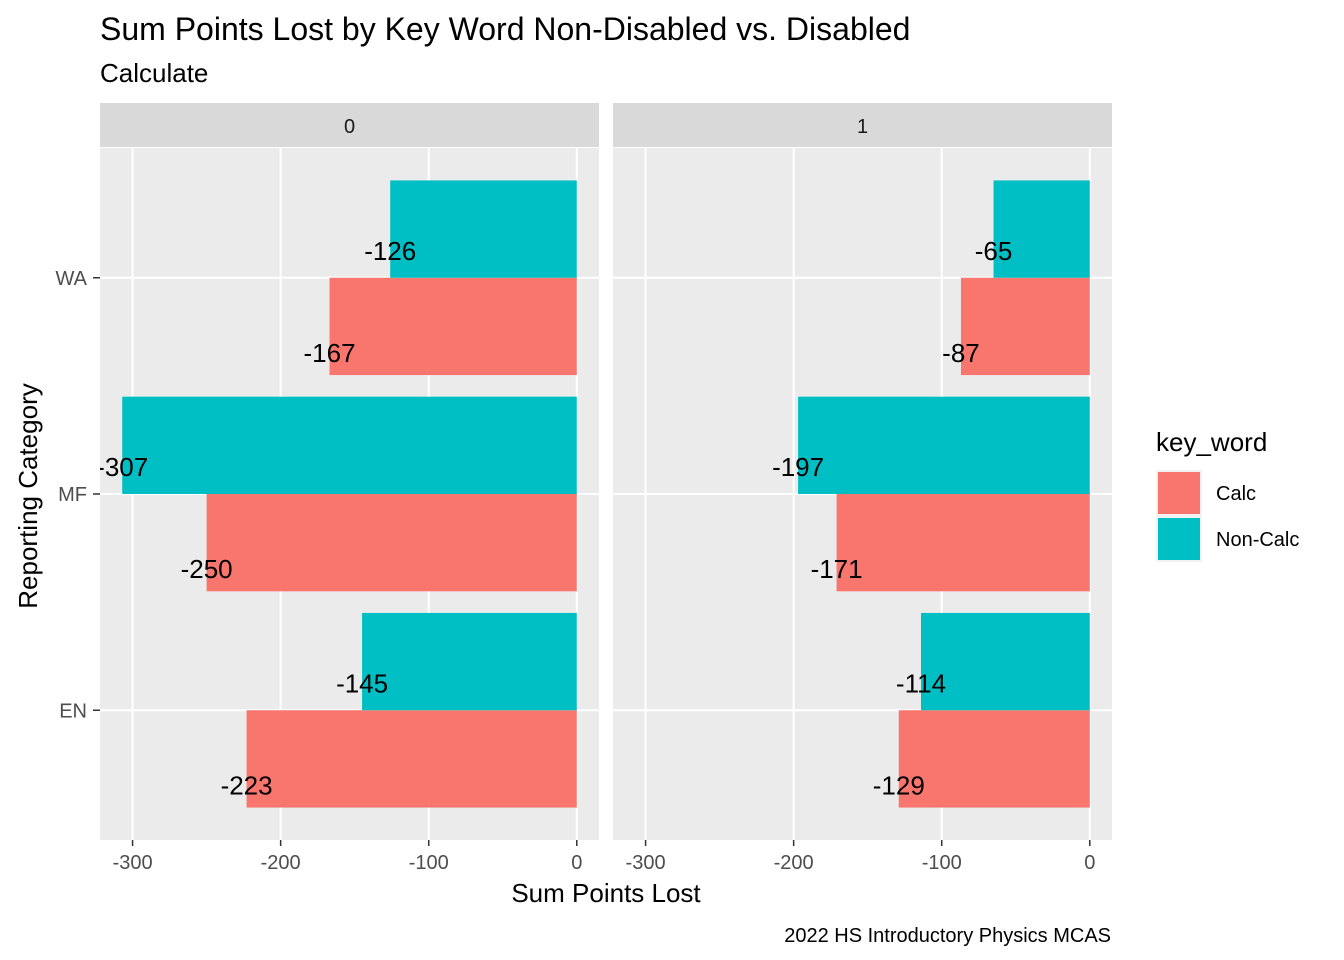 This screenshot has width=1344, height=960. What do you see at coordinates (73, 711) in the screenshot?
I see `y-tick-label-en: EN` at bounding box center [73, 711].